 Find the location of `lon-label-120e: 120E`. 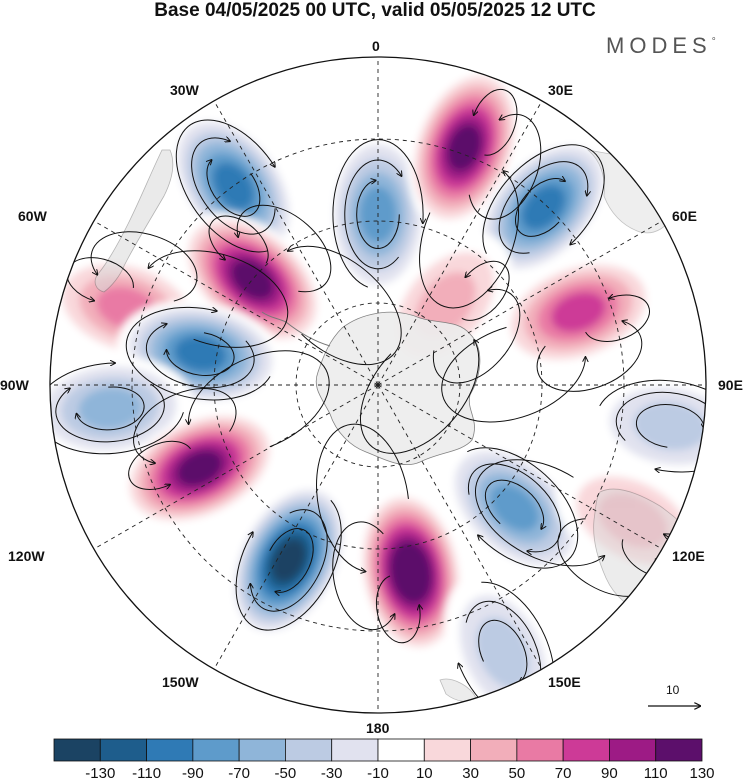

lon-label-120e: 120E is located at coordinates (688, 556).